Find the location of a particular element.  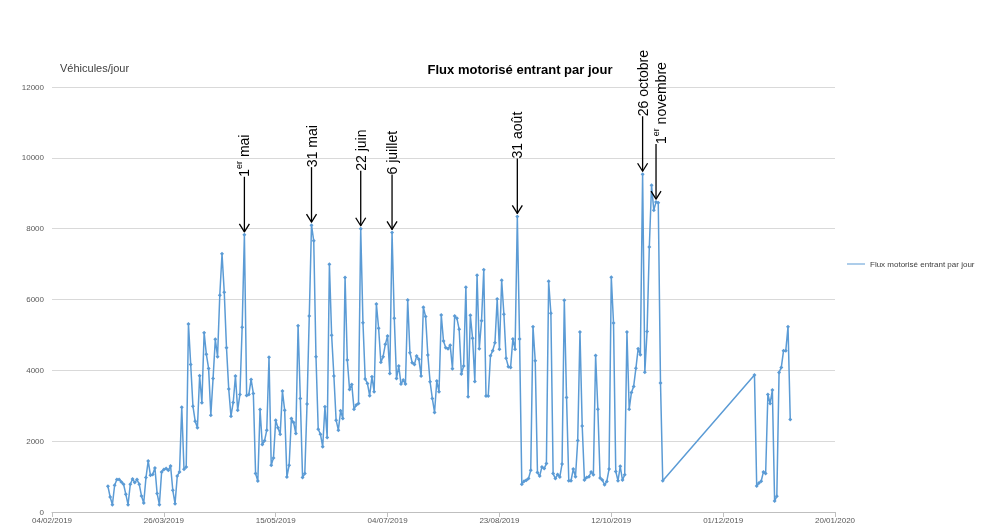

y-tick-label: 0 is located at coordinates (42, 512).